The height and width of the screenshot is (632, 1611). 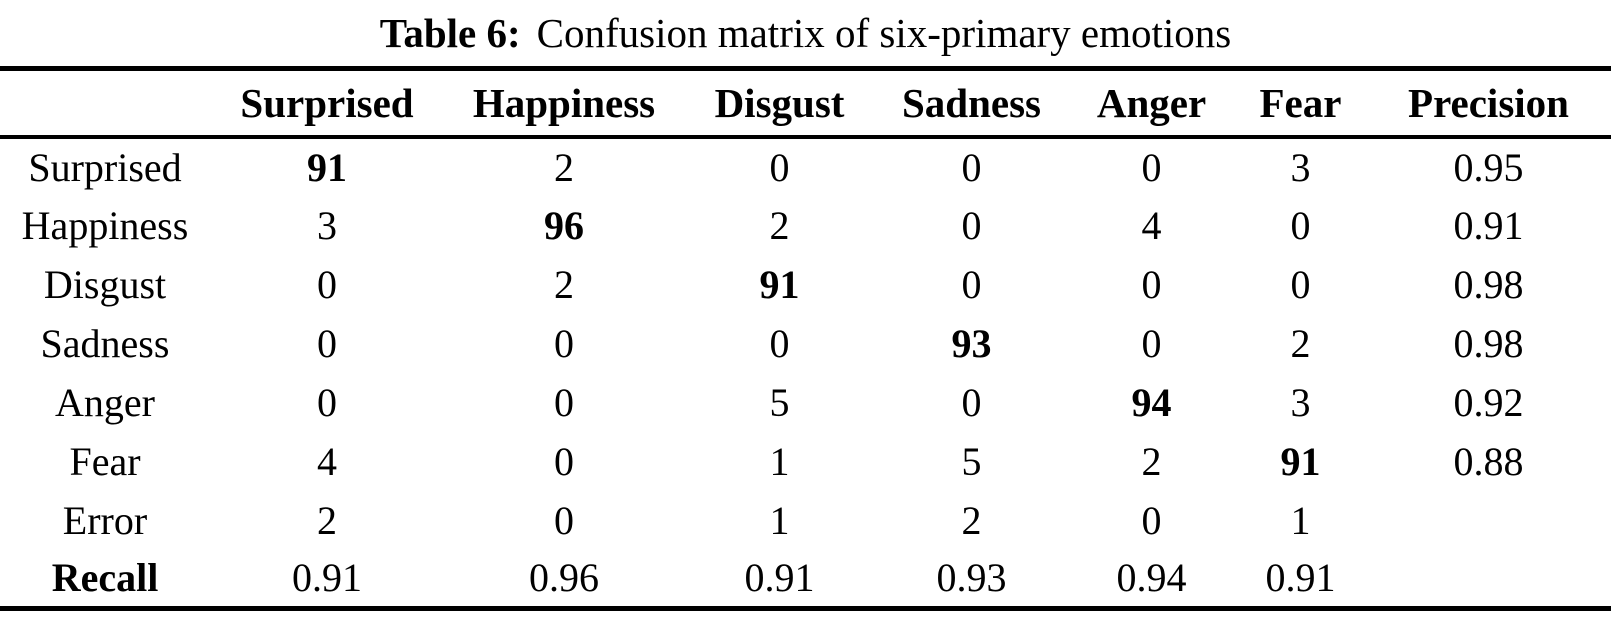 What do you see at coordinates (805, 461) in the screenshot?
I see `table-row-fear: Fear 4 0 1 5 2 91 0.88` at bounding box center [805, 461].